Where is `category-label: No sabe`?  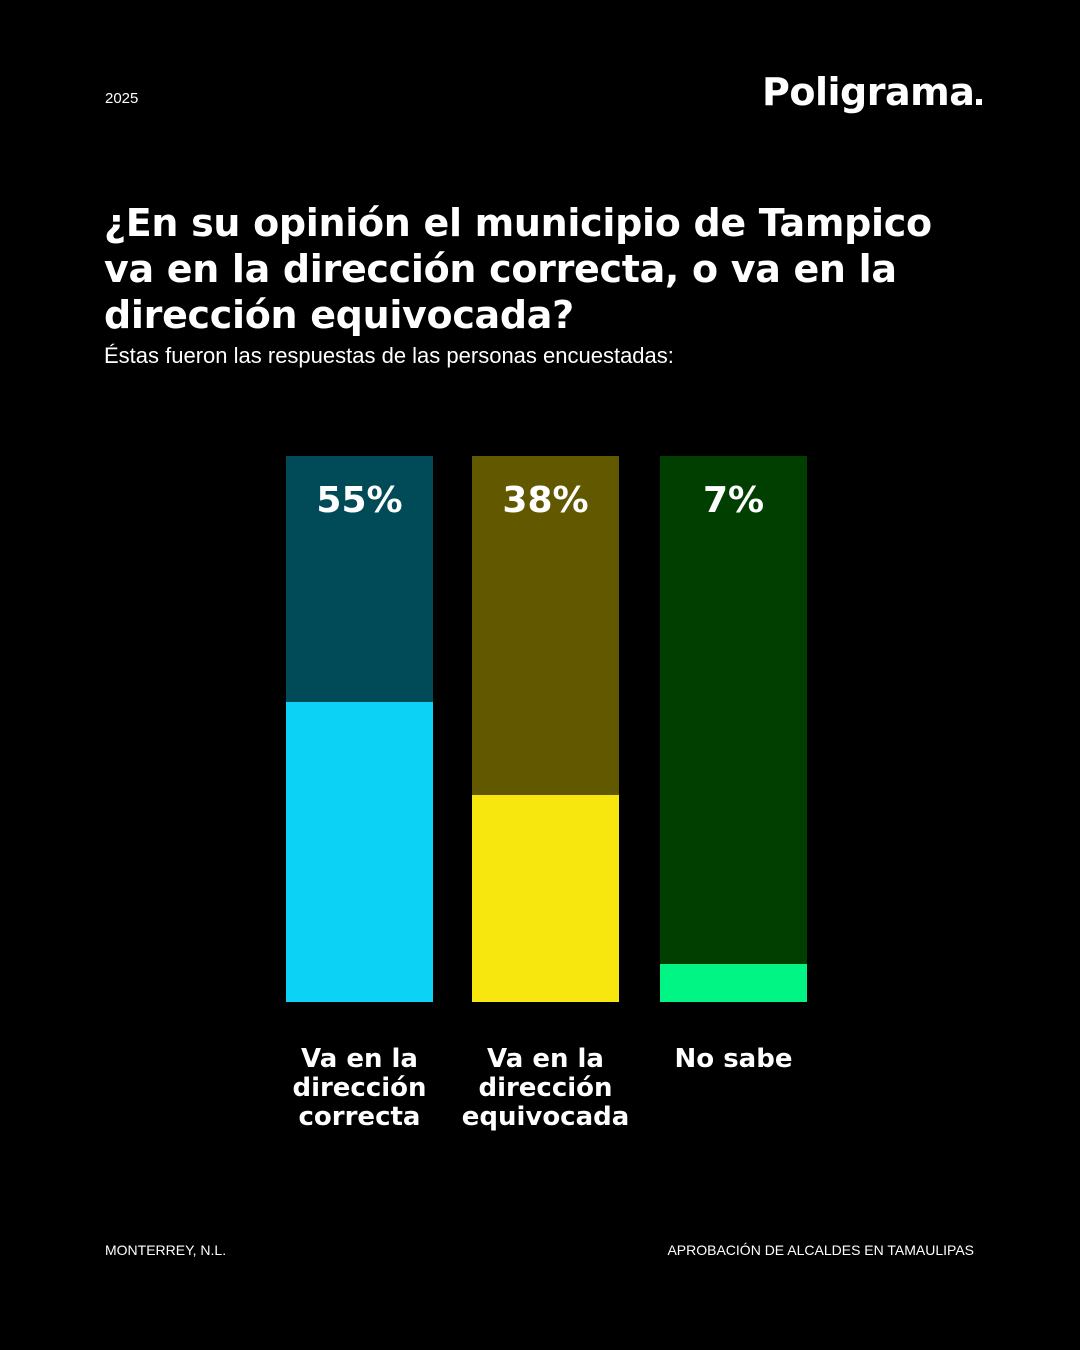 category-label: No sabe is located at coordinates (733, 1059).